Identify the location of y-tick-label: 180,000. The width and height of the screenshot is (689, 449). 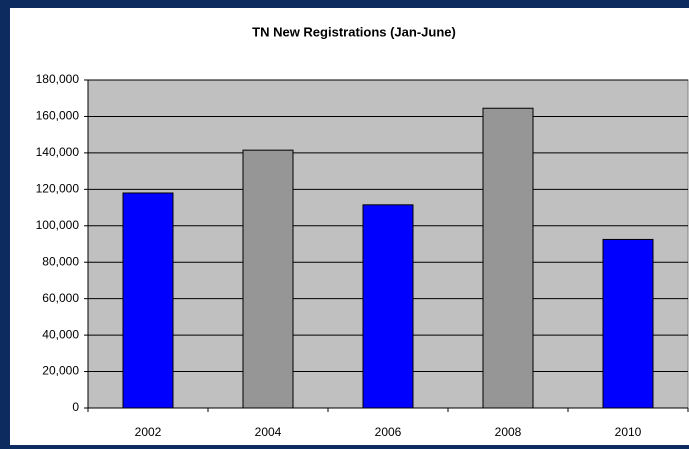
(58, 79).